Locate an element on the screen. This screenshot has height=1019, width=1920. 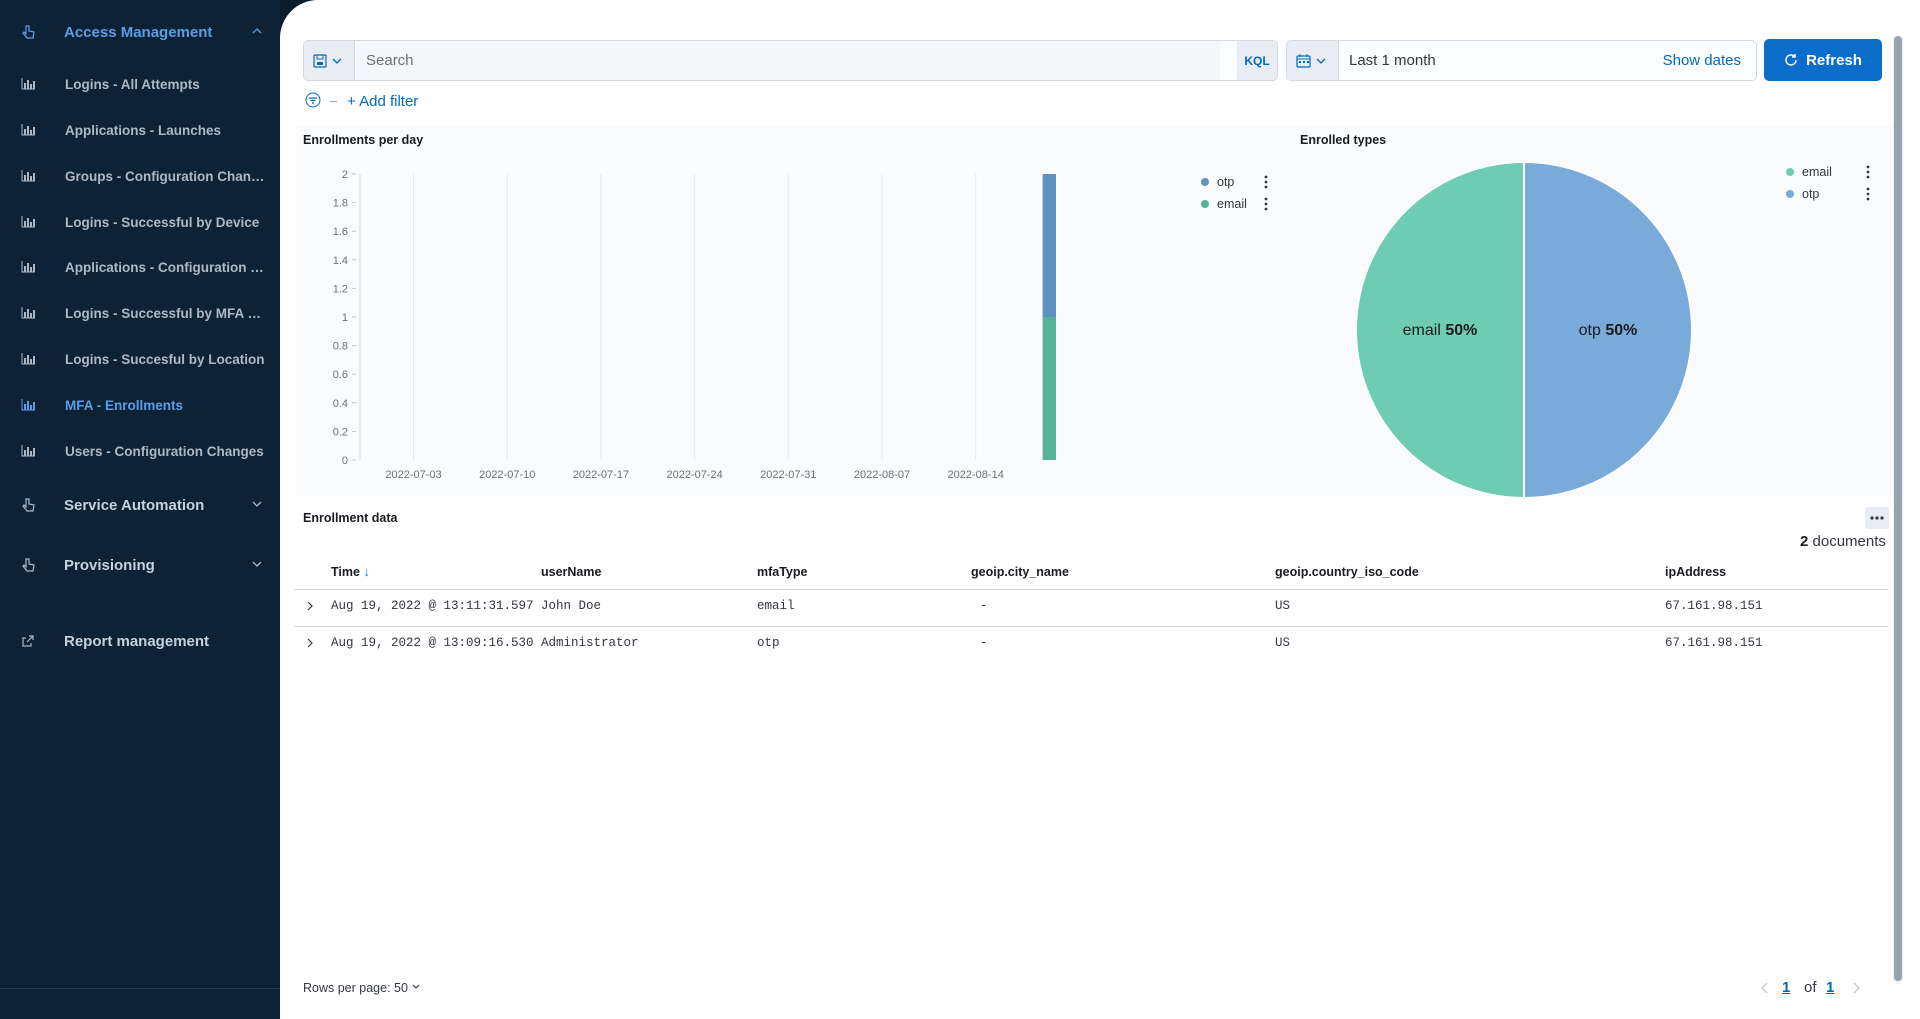
sidebar-section-service-automation: Service Automation is located at coordinates (140, 505).